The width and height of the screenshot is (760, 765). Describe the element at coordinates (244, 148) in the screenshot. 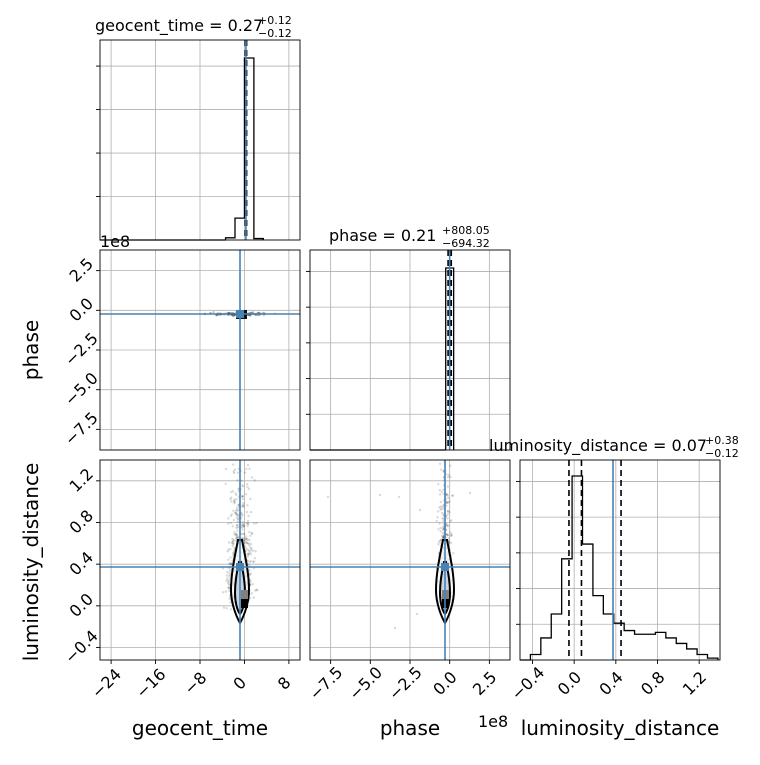

I see `histogram-step` at that location.